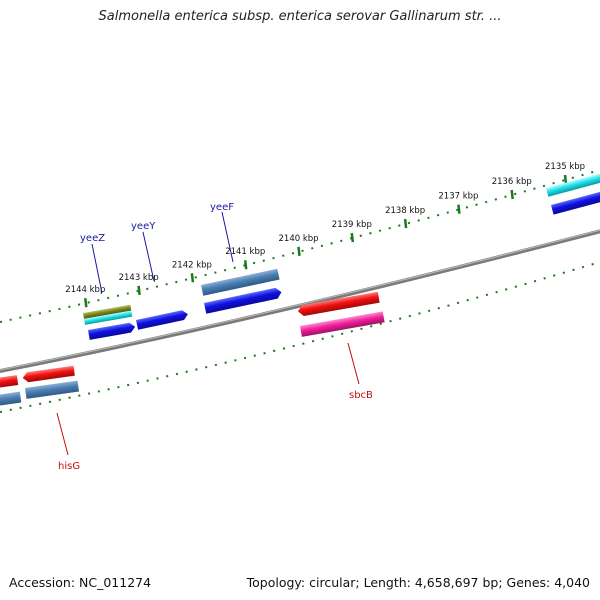  I want to click on gene-label-hisG: hisG, so click(69, 466).